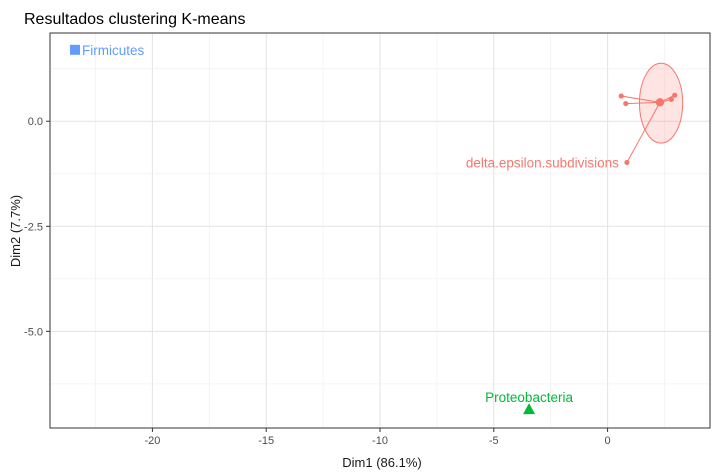 The height and width of the screenshot is (475, 719). What do you see at coordinates (15, 231) in the screenshot?
I see `y-axis-title: Dim2 (7.7%)` at bounding box center [15, 231].